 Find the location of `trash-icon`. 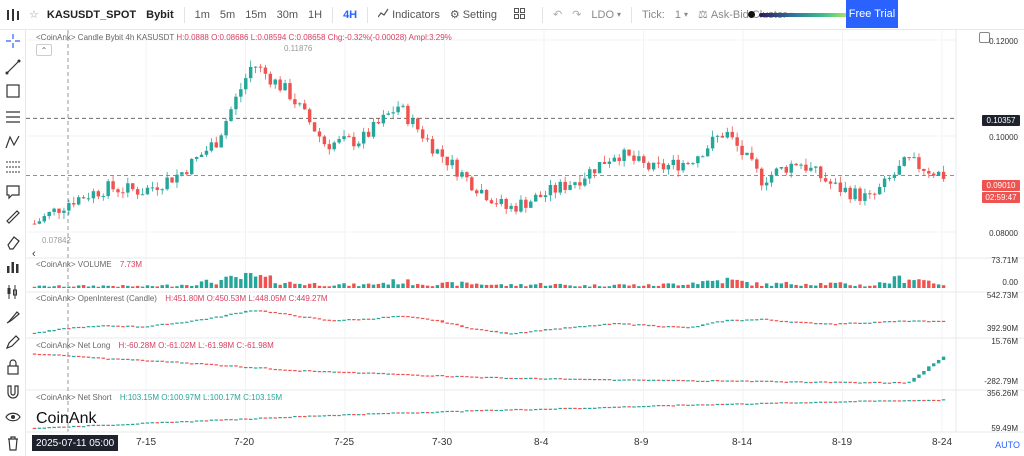

trash-icon is located at coordinates (13, 443).